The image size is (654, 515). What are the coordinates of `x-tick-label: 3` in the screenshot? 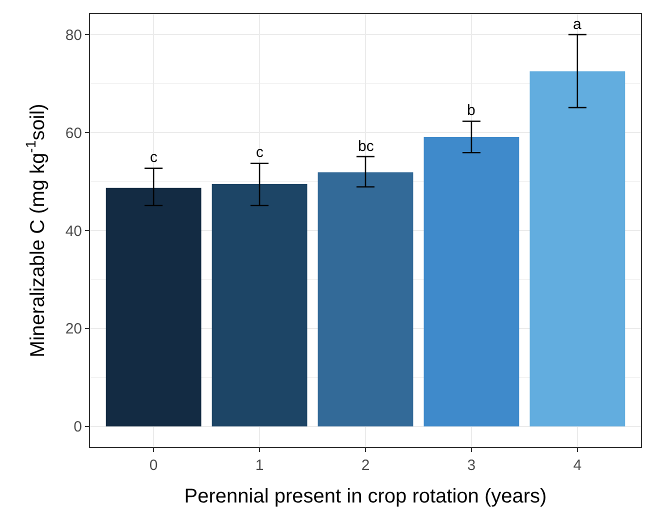 It's located at (471, 465).